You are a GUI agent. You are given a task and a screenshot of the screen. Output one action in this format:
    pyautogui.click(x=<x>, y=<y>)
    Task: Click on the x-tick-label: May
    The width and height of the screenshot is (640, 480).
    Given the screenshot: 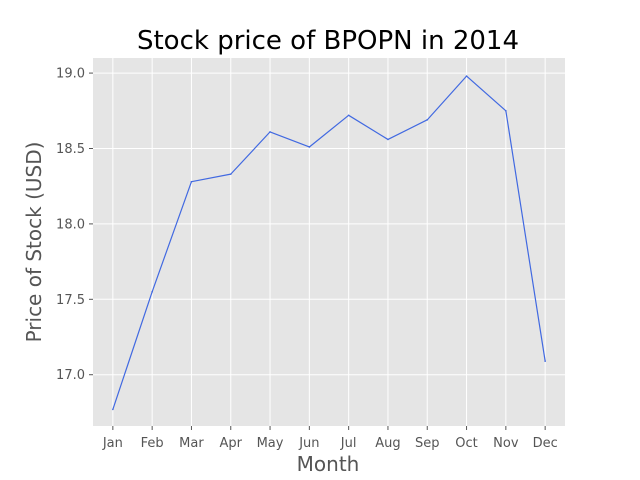 What is the action you would take?
    pyautogui.click(x=270, y=443)
    